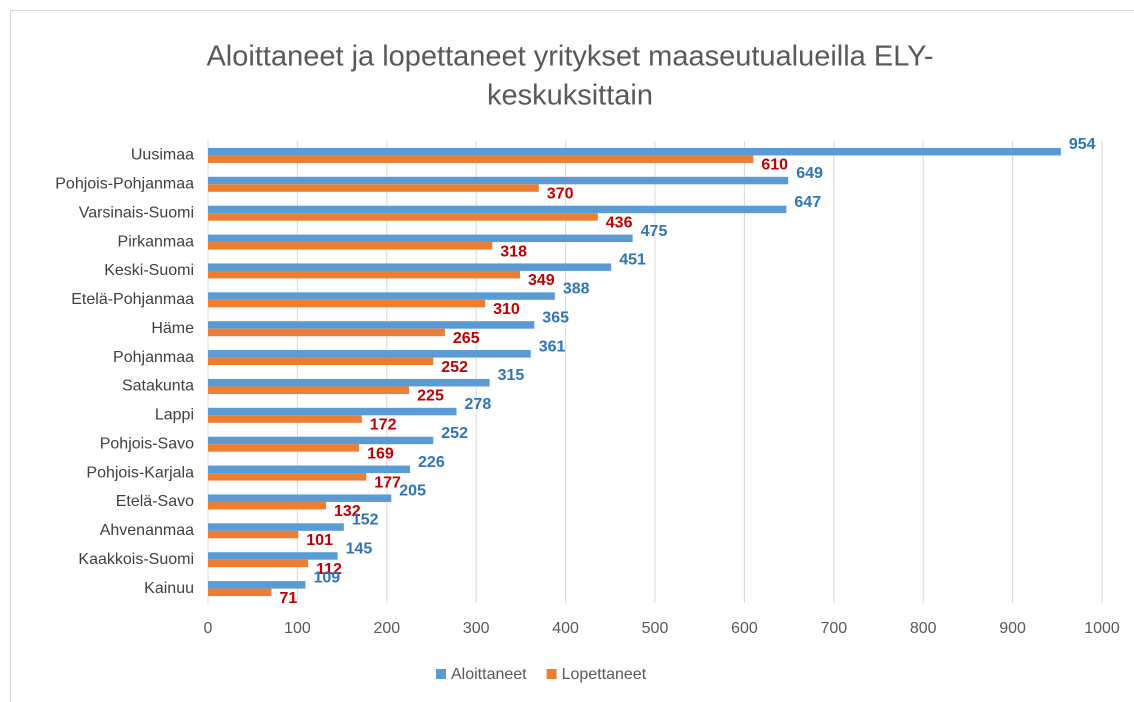  What do you see at coordinates (565, 628) in the screenshot?
I see `x-tick-label: 400` at bounding box center [565, 628].